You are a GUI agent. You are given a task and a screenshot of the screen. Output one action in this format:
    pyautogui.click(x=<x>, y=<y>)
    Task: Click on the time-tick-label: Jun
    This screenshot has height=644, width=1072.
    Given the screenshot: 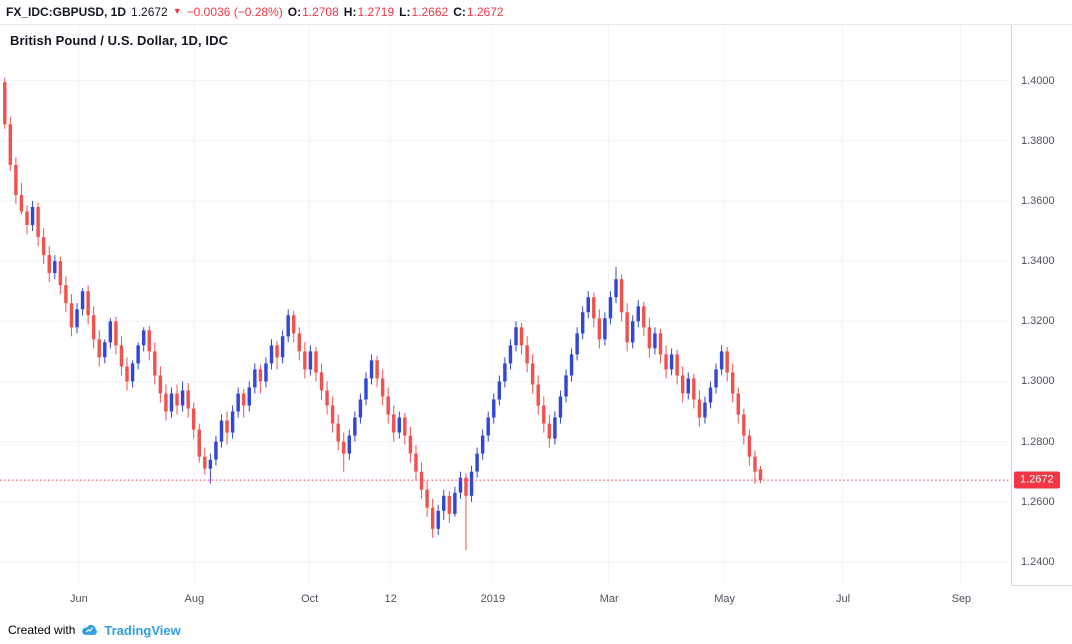 What is the action you would take?
    pyautogui.click(x=79, y=599)
    